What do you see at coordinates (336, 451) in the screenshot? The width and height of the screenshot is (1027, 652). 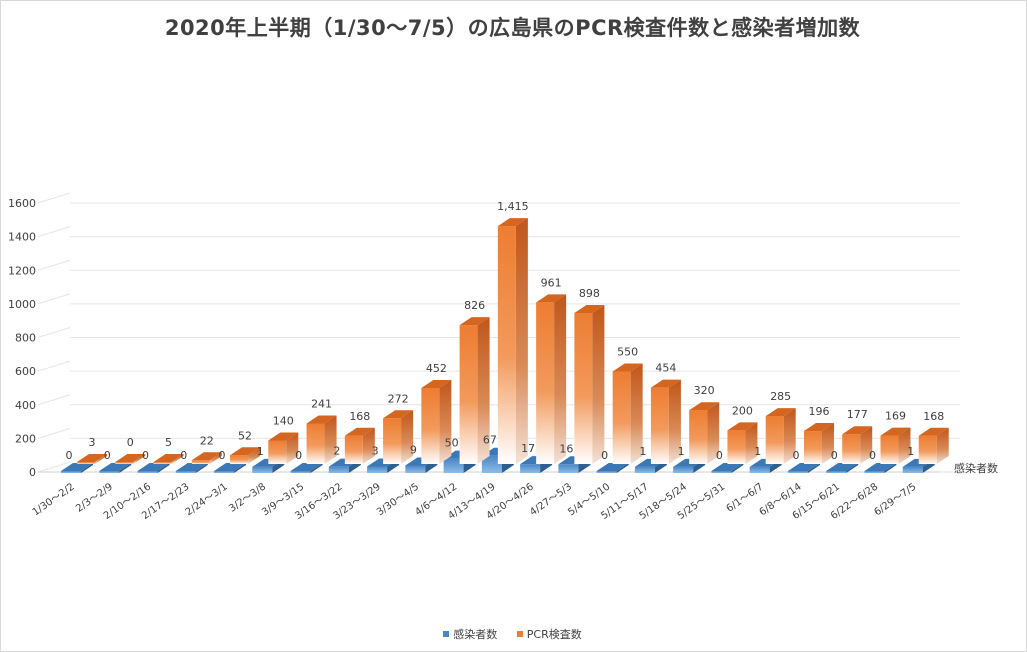 I see `data-label-infected: 2` at bounding box center [336, 451].